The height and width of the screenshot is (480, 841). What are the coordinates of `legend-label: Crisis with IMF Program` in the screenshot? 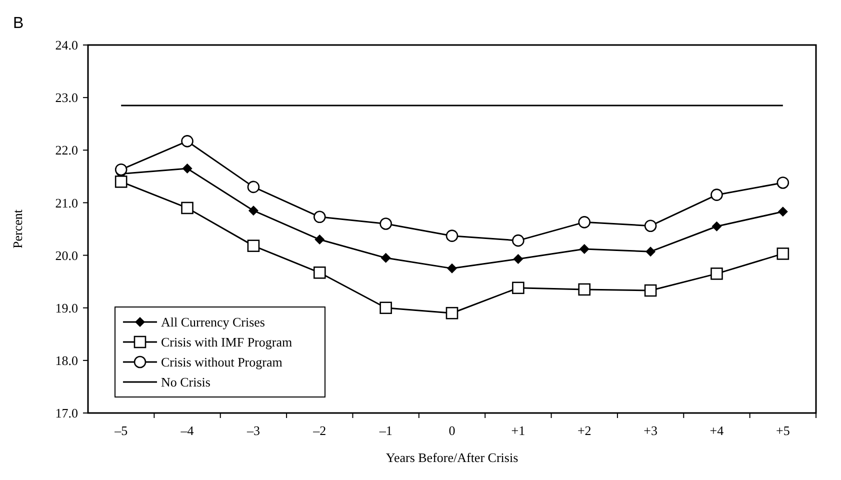 It's located at (226, 342).